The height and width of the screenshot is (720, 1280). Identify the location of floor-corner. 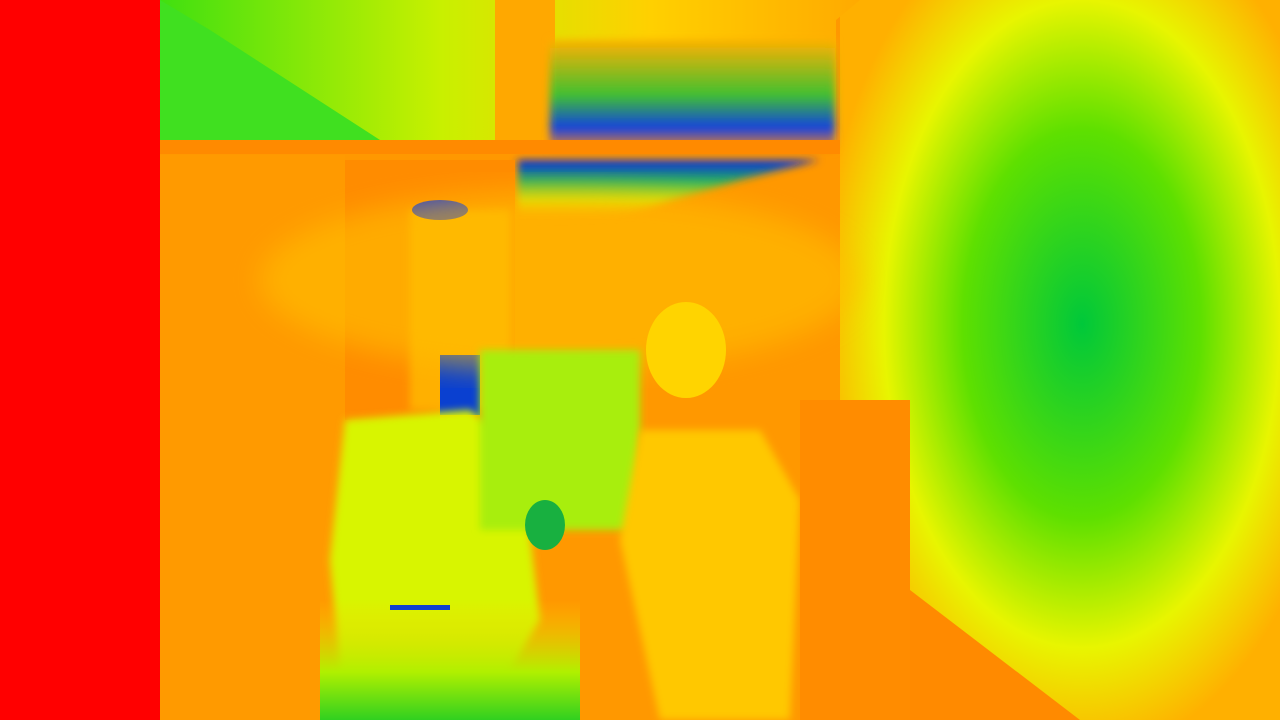
(995, 655).